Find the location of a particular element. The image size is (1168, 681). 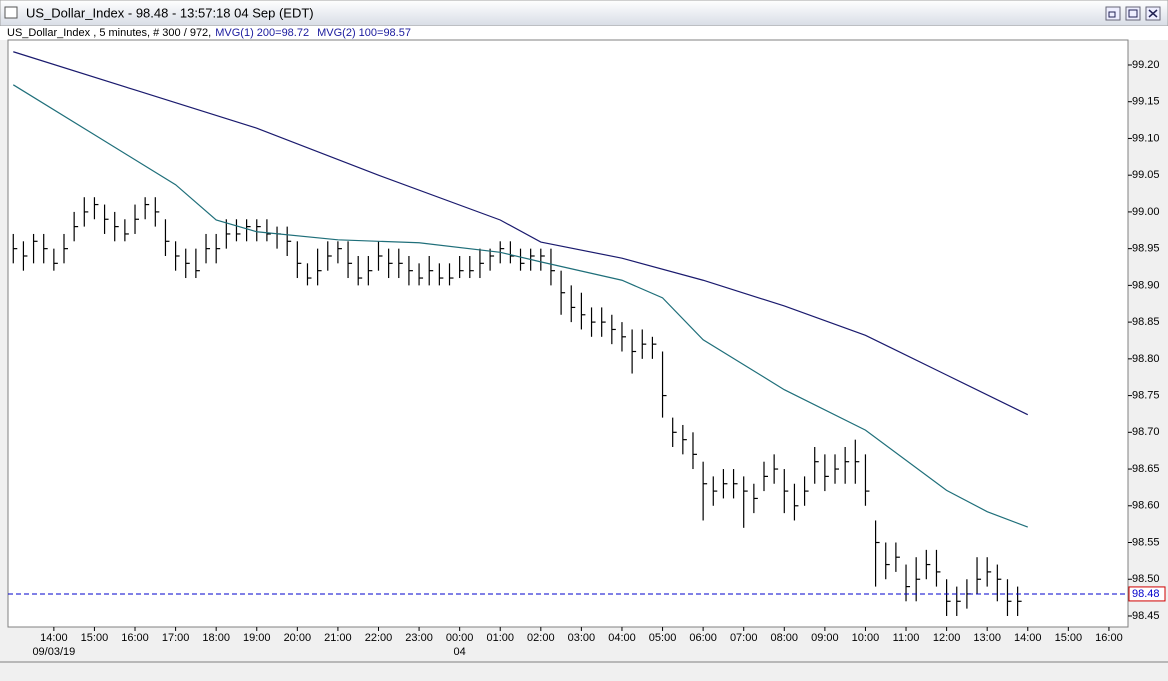

y-tick-label: 98.75 is located at coordinates (1146, 395).